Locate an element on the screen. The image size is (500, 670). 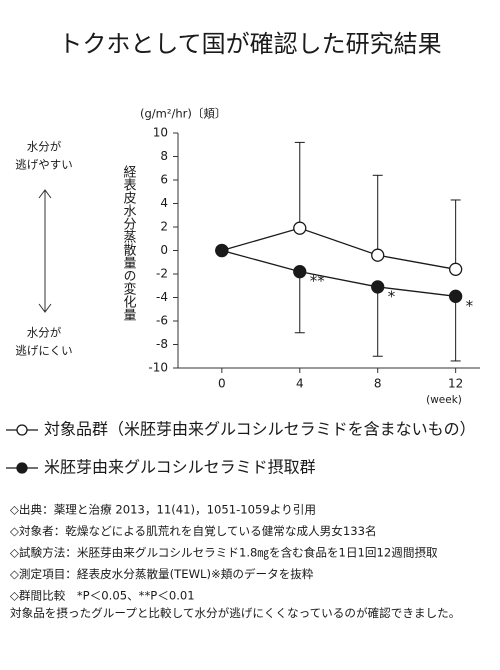
legend-label: 対象品群（米胚芽由来グルコシルセラミドを含まないもの） is located at coordinates (260, 429).